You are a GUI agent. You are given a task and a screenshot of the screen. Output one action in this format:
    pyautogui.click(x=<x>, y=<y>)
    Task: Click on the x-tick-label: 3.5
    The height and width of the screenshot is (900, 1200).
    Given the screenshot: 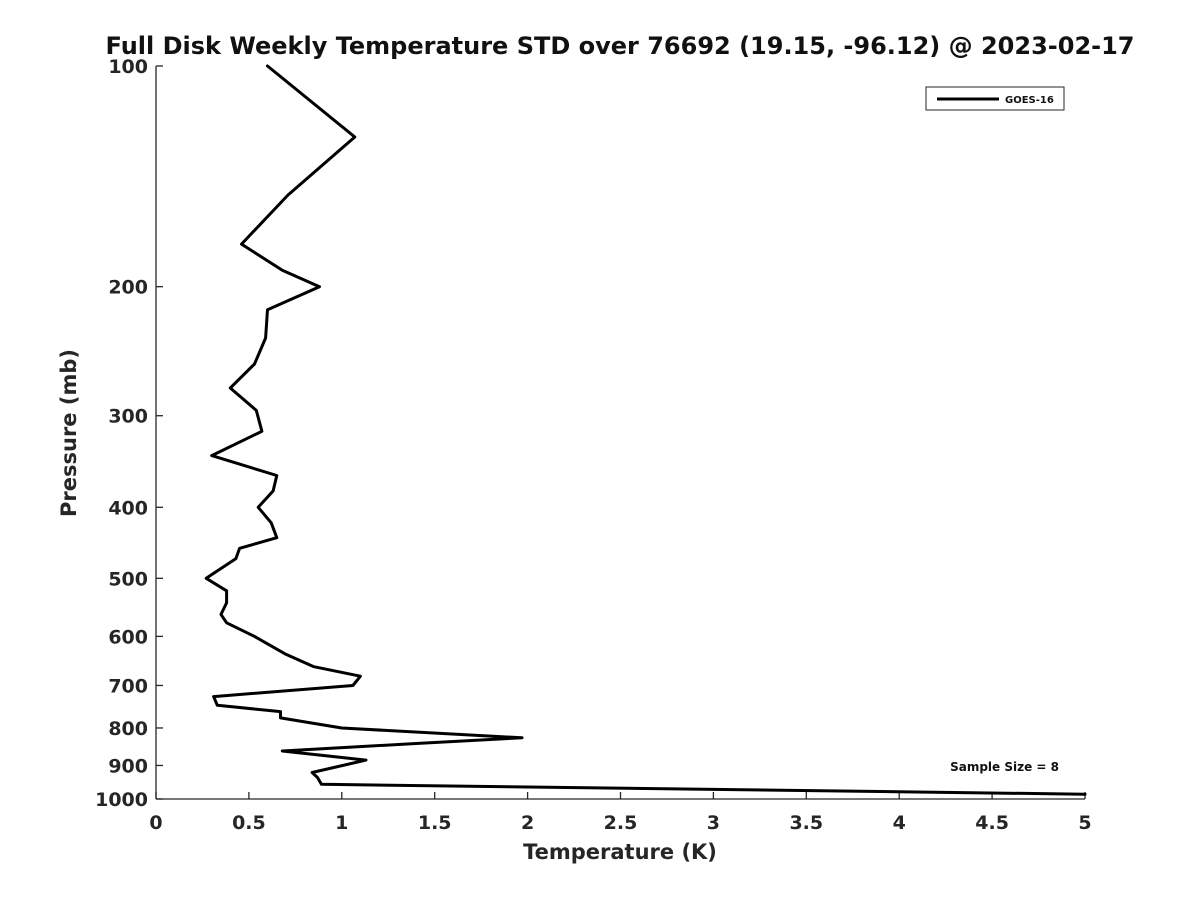 What is the action you would take?
    pyautogui.click(x=806, y=823)
    